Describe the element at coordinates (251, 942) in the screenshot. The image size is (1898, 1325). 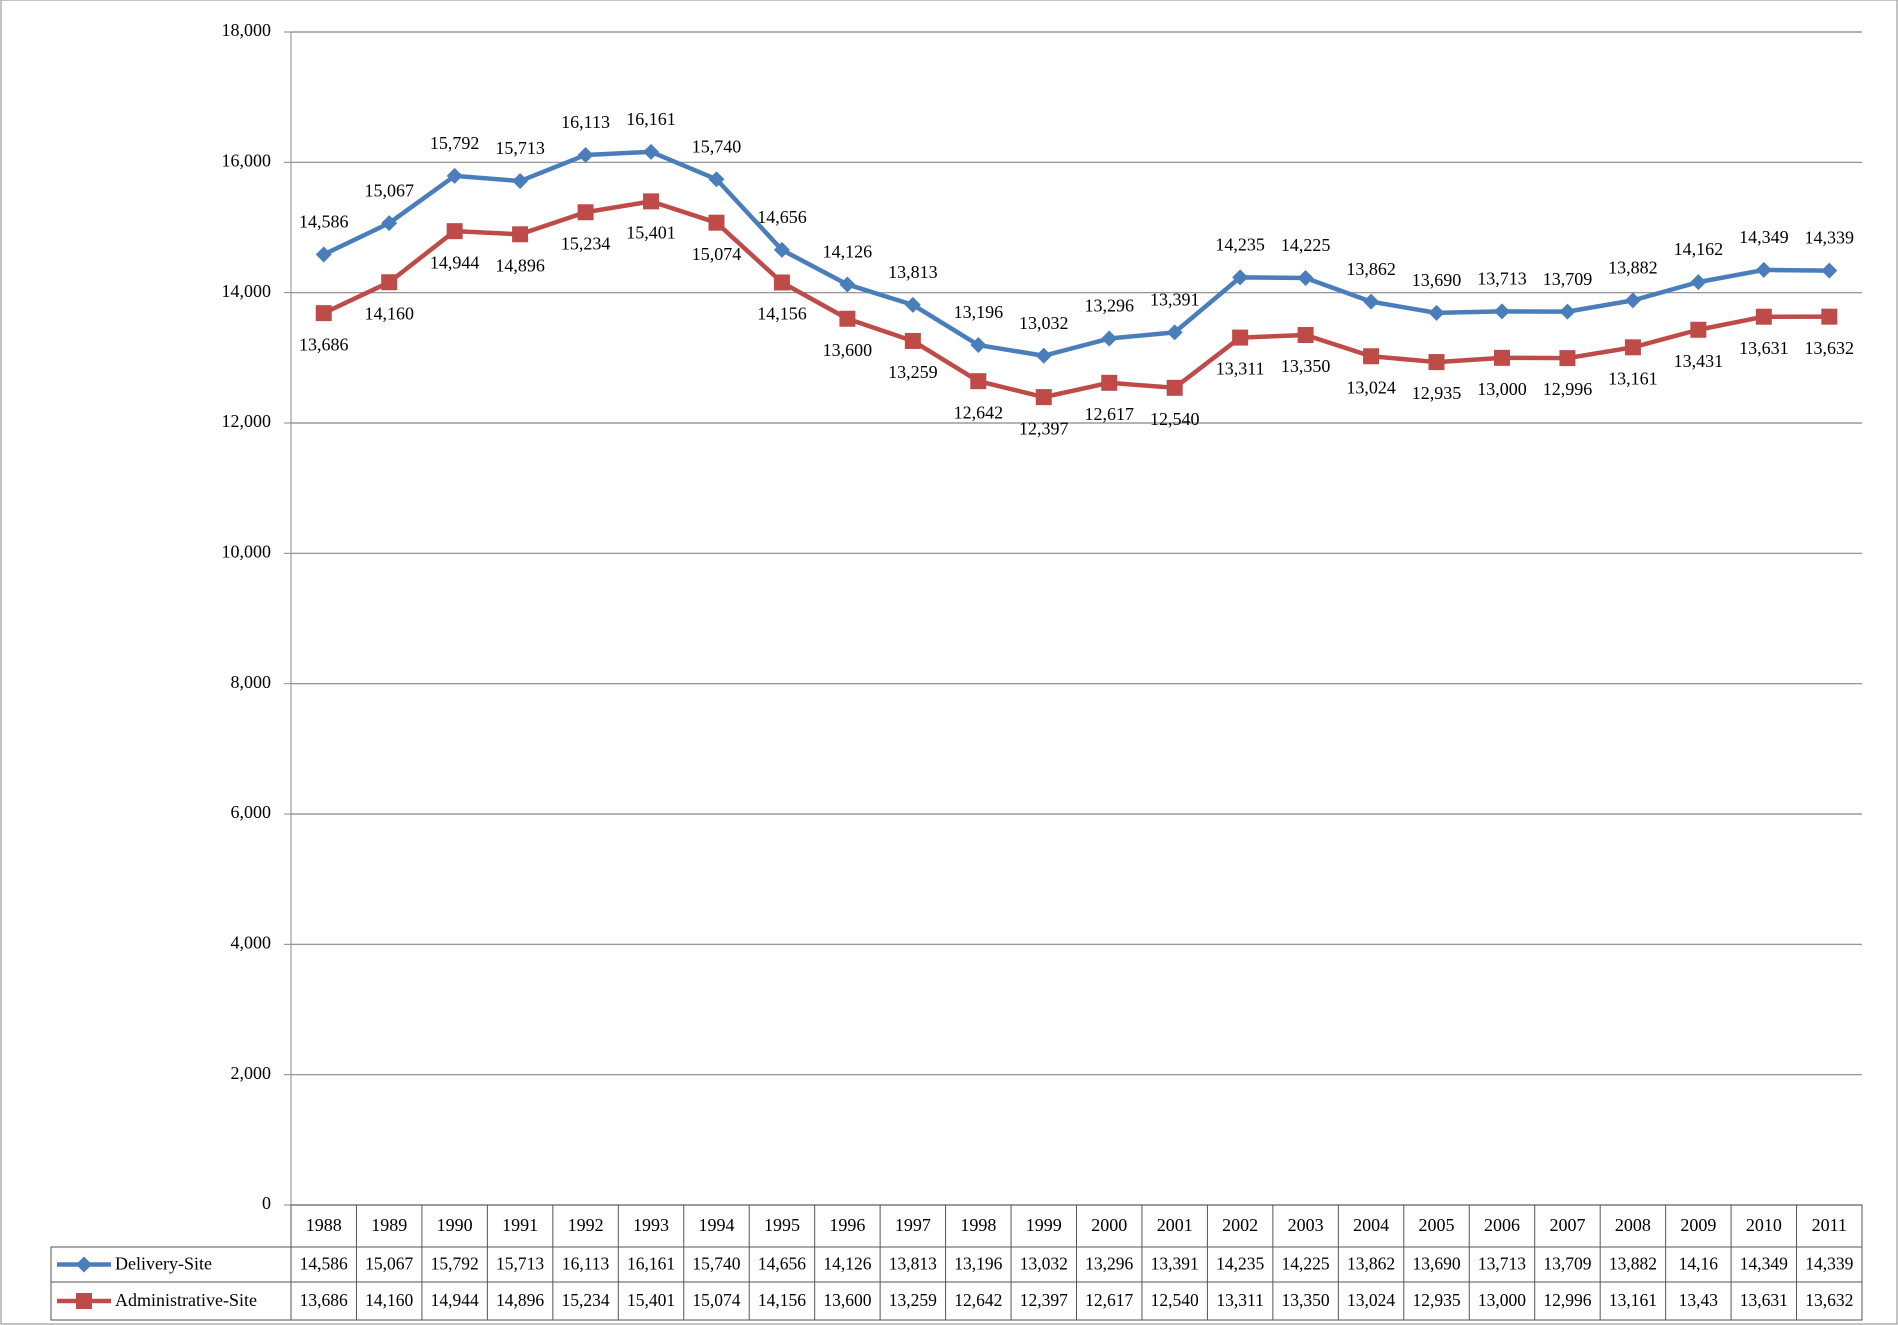
I see `y-tick-label: 4,000` at that location.